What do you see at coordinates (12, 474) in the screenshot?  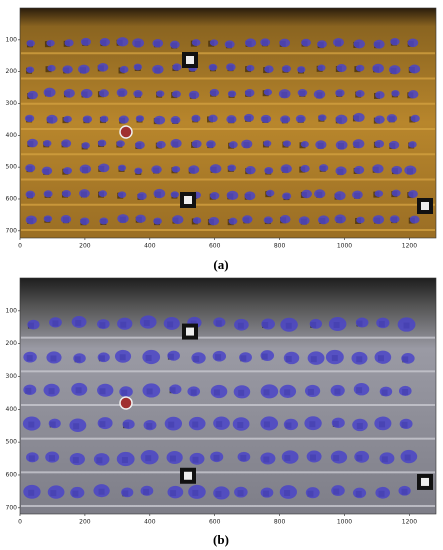 I see `y-tick-label: 600` at bounding box center [12, 474].